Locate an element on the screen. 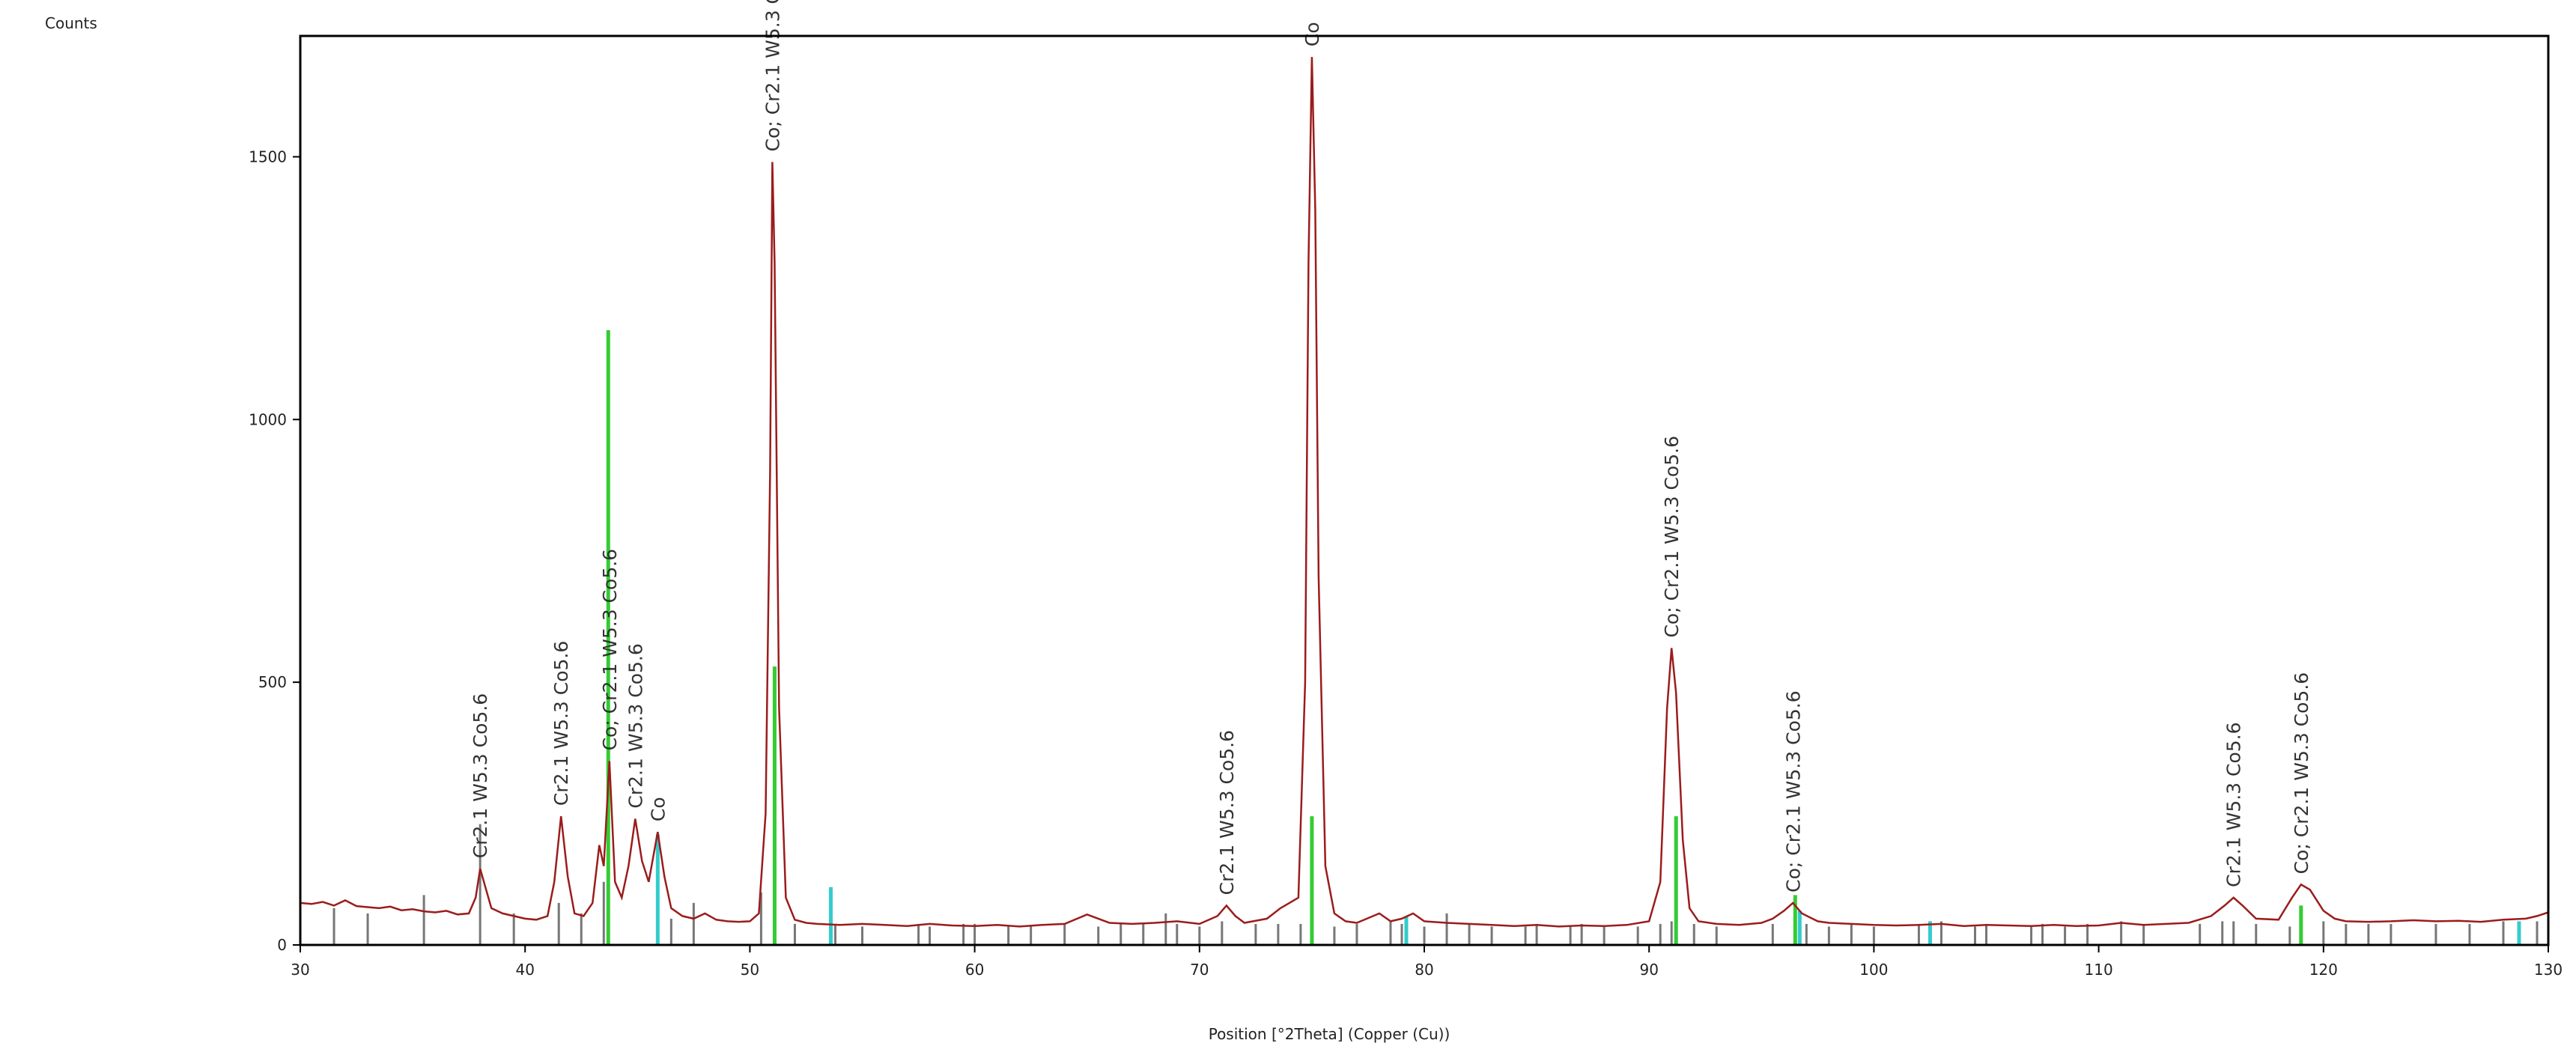 The width and height of the screenshot is (2576, 1064). y-tick-label: 0 is located at coordinates (282, 945).